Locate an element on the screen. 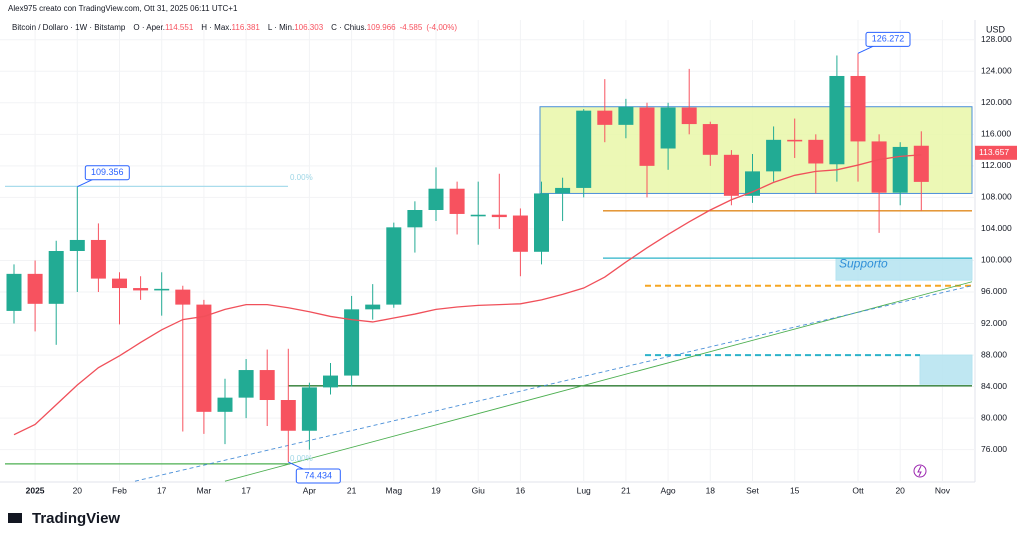 The width and height of the screenshot is (1024, 544). price-tag-label: 113.657 is located at coordinates (994, 152).